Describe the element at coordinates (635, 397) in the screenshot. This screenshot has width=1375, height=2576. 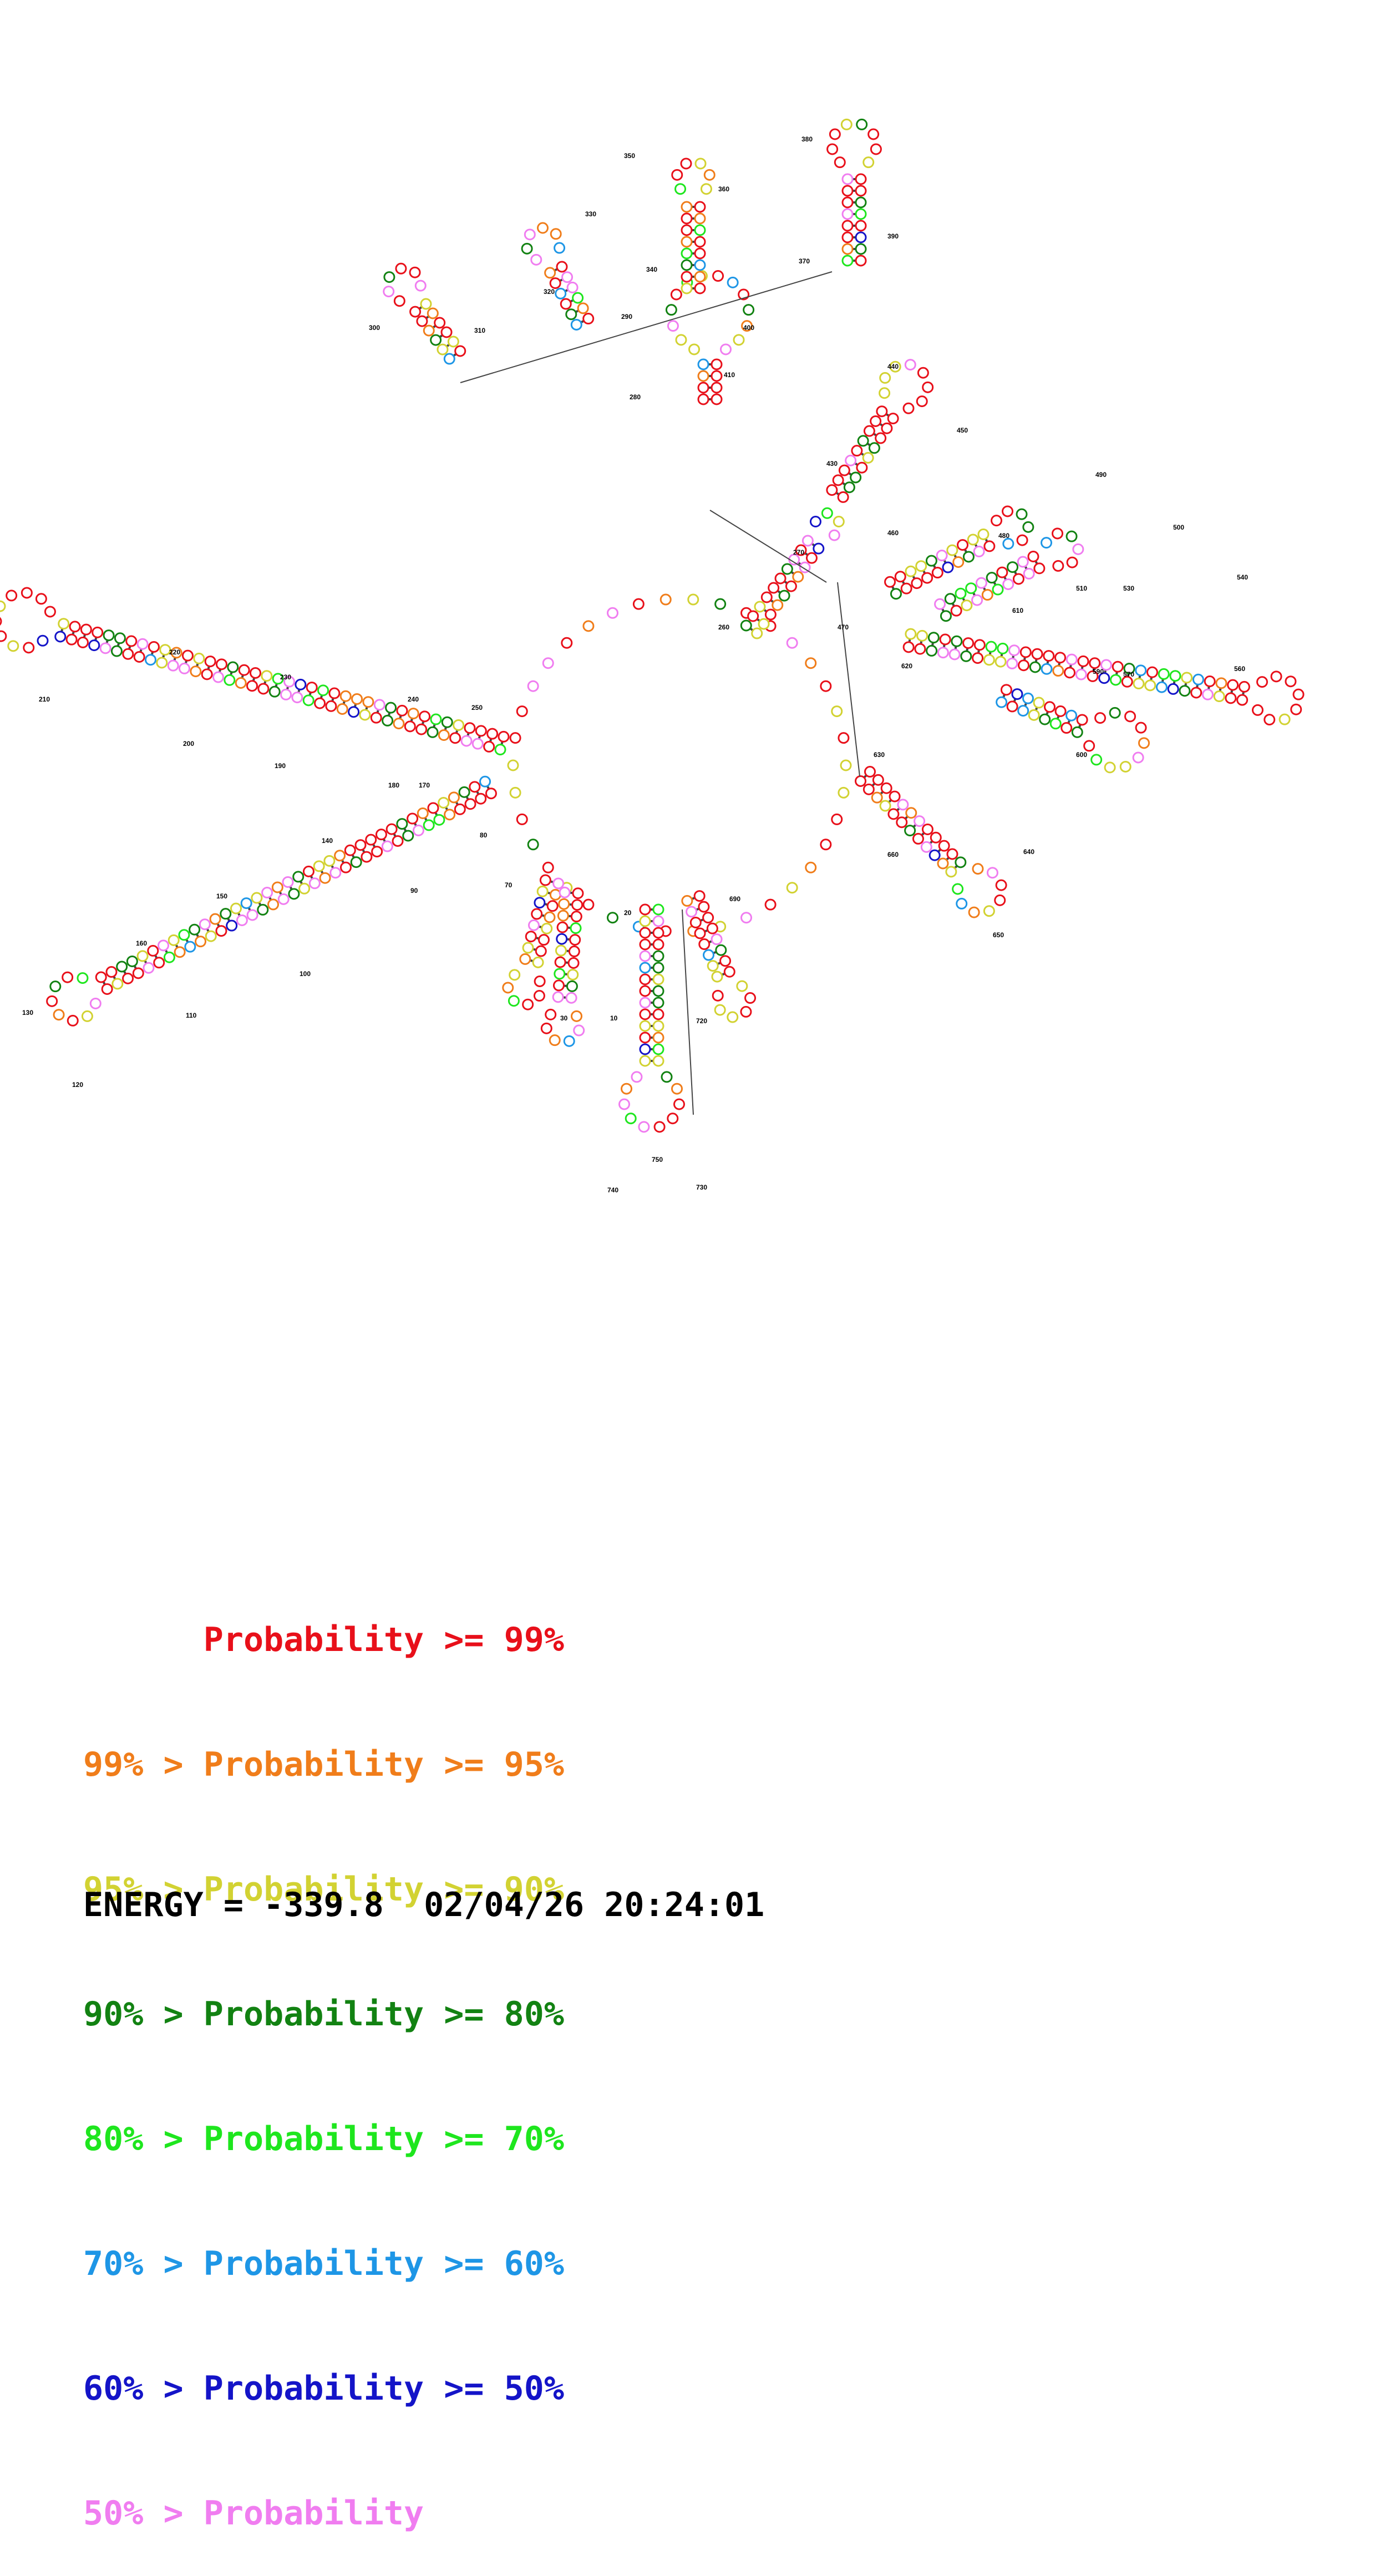
I see `position-label: 280` at that location.